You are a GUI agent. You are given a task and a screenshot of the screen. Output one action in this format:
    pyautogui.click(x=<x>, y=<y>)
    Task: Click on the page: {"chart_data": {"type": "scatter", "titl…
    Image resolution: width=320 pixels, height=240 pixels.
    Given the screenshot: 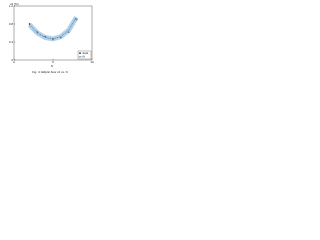 What is the action you would take?
    pyautogui.click(x=50, y=38)
    